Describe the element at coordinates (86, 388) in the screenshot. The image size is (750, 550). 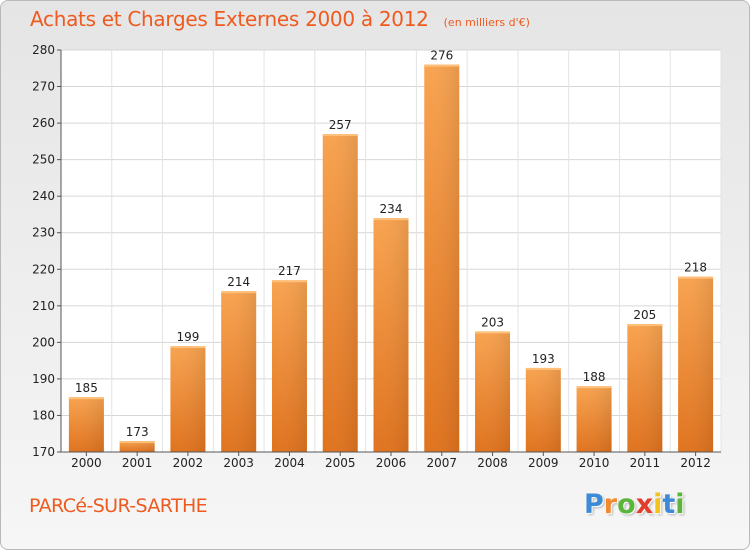
I see `value-label: 185` at that location.